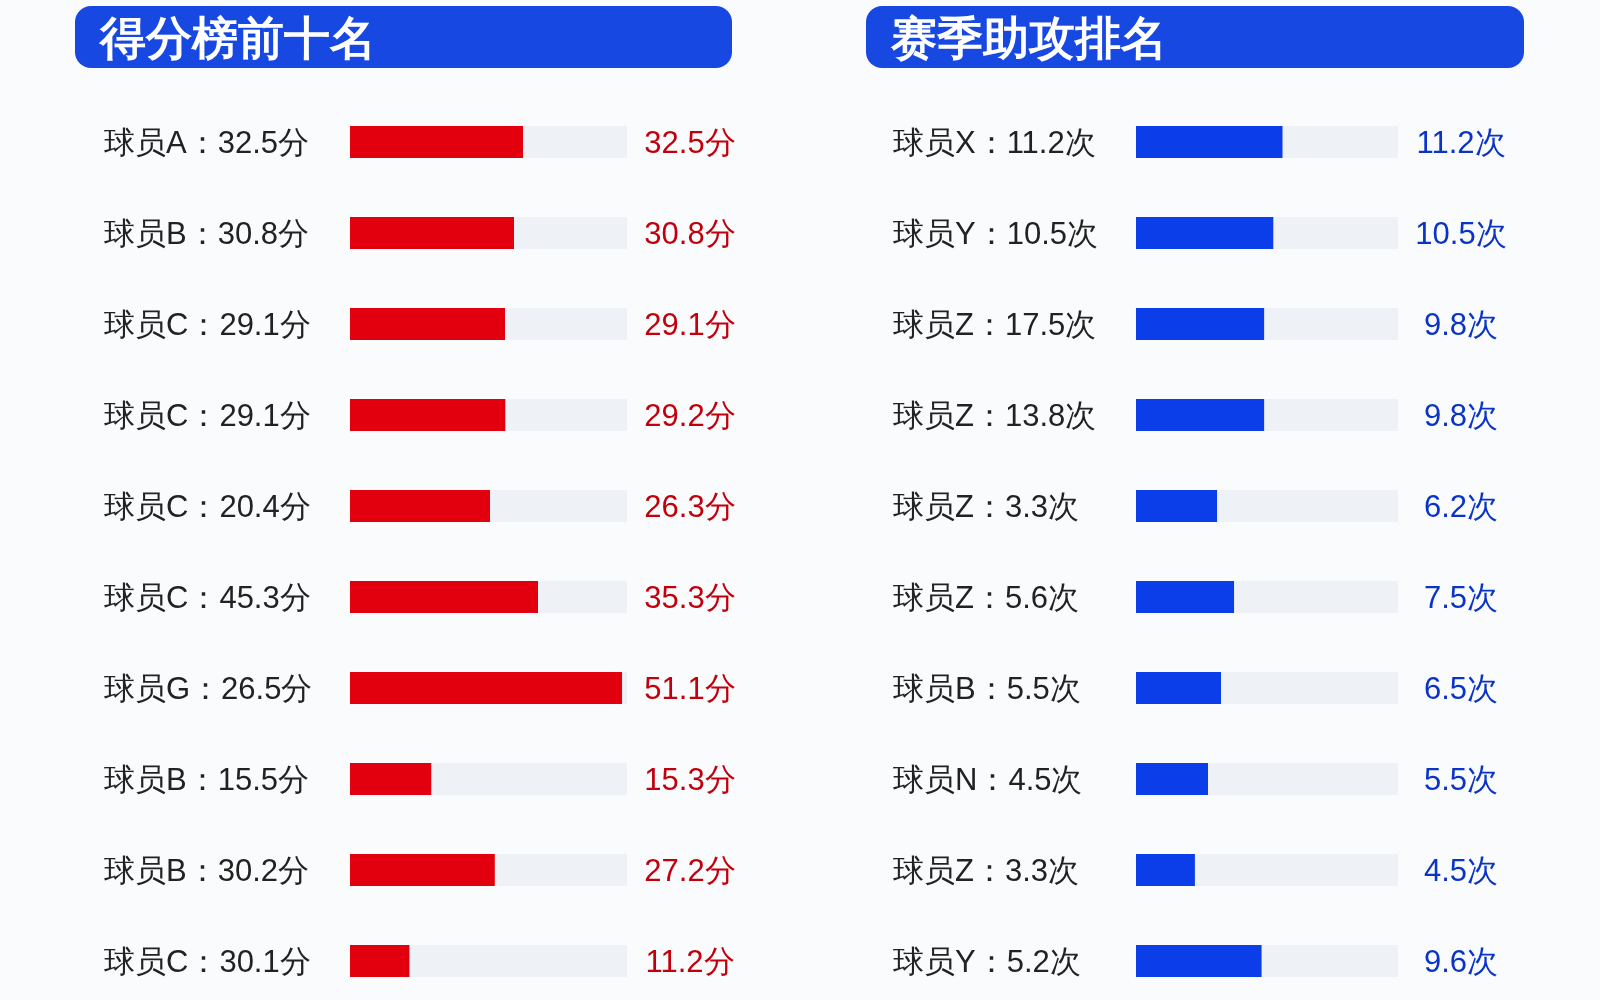 This screenshot has width=1600, height=1000. What do you see at coordinates (690, 233) in the screenshot?
I see `data-label: 30.8分` at bounding box center [690, 233].